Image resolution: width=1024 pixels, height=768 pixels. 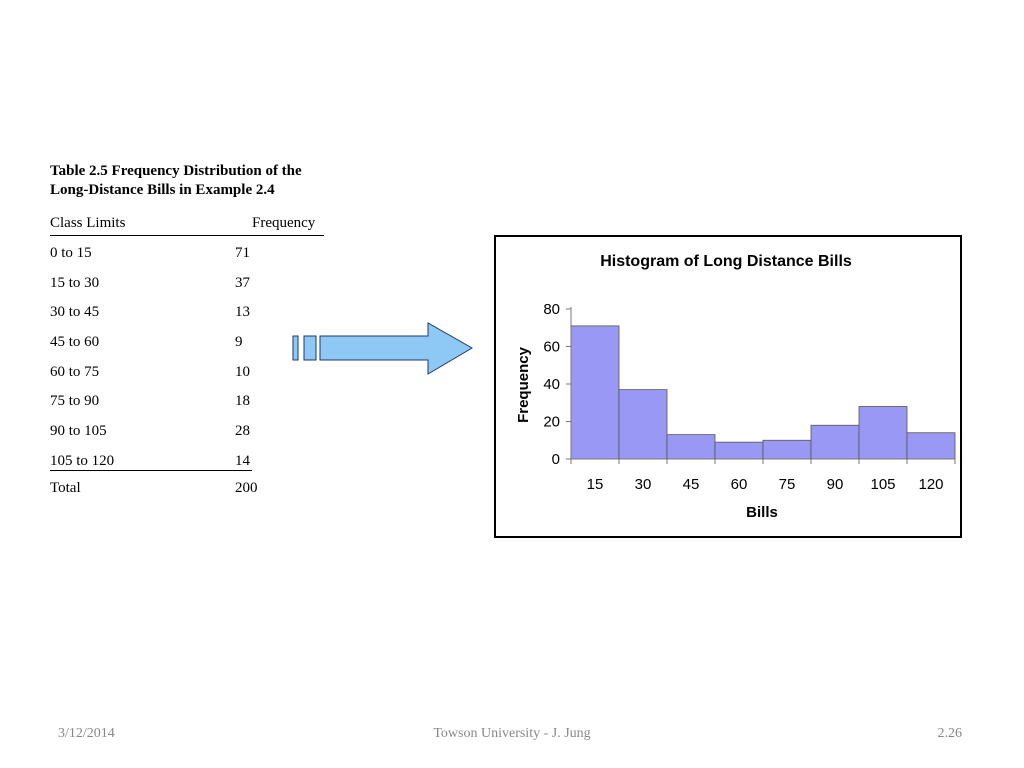 I want to click on table-row: 105 to 120 14, so click(x=151, y=457).